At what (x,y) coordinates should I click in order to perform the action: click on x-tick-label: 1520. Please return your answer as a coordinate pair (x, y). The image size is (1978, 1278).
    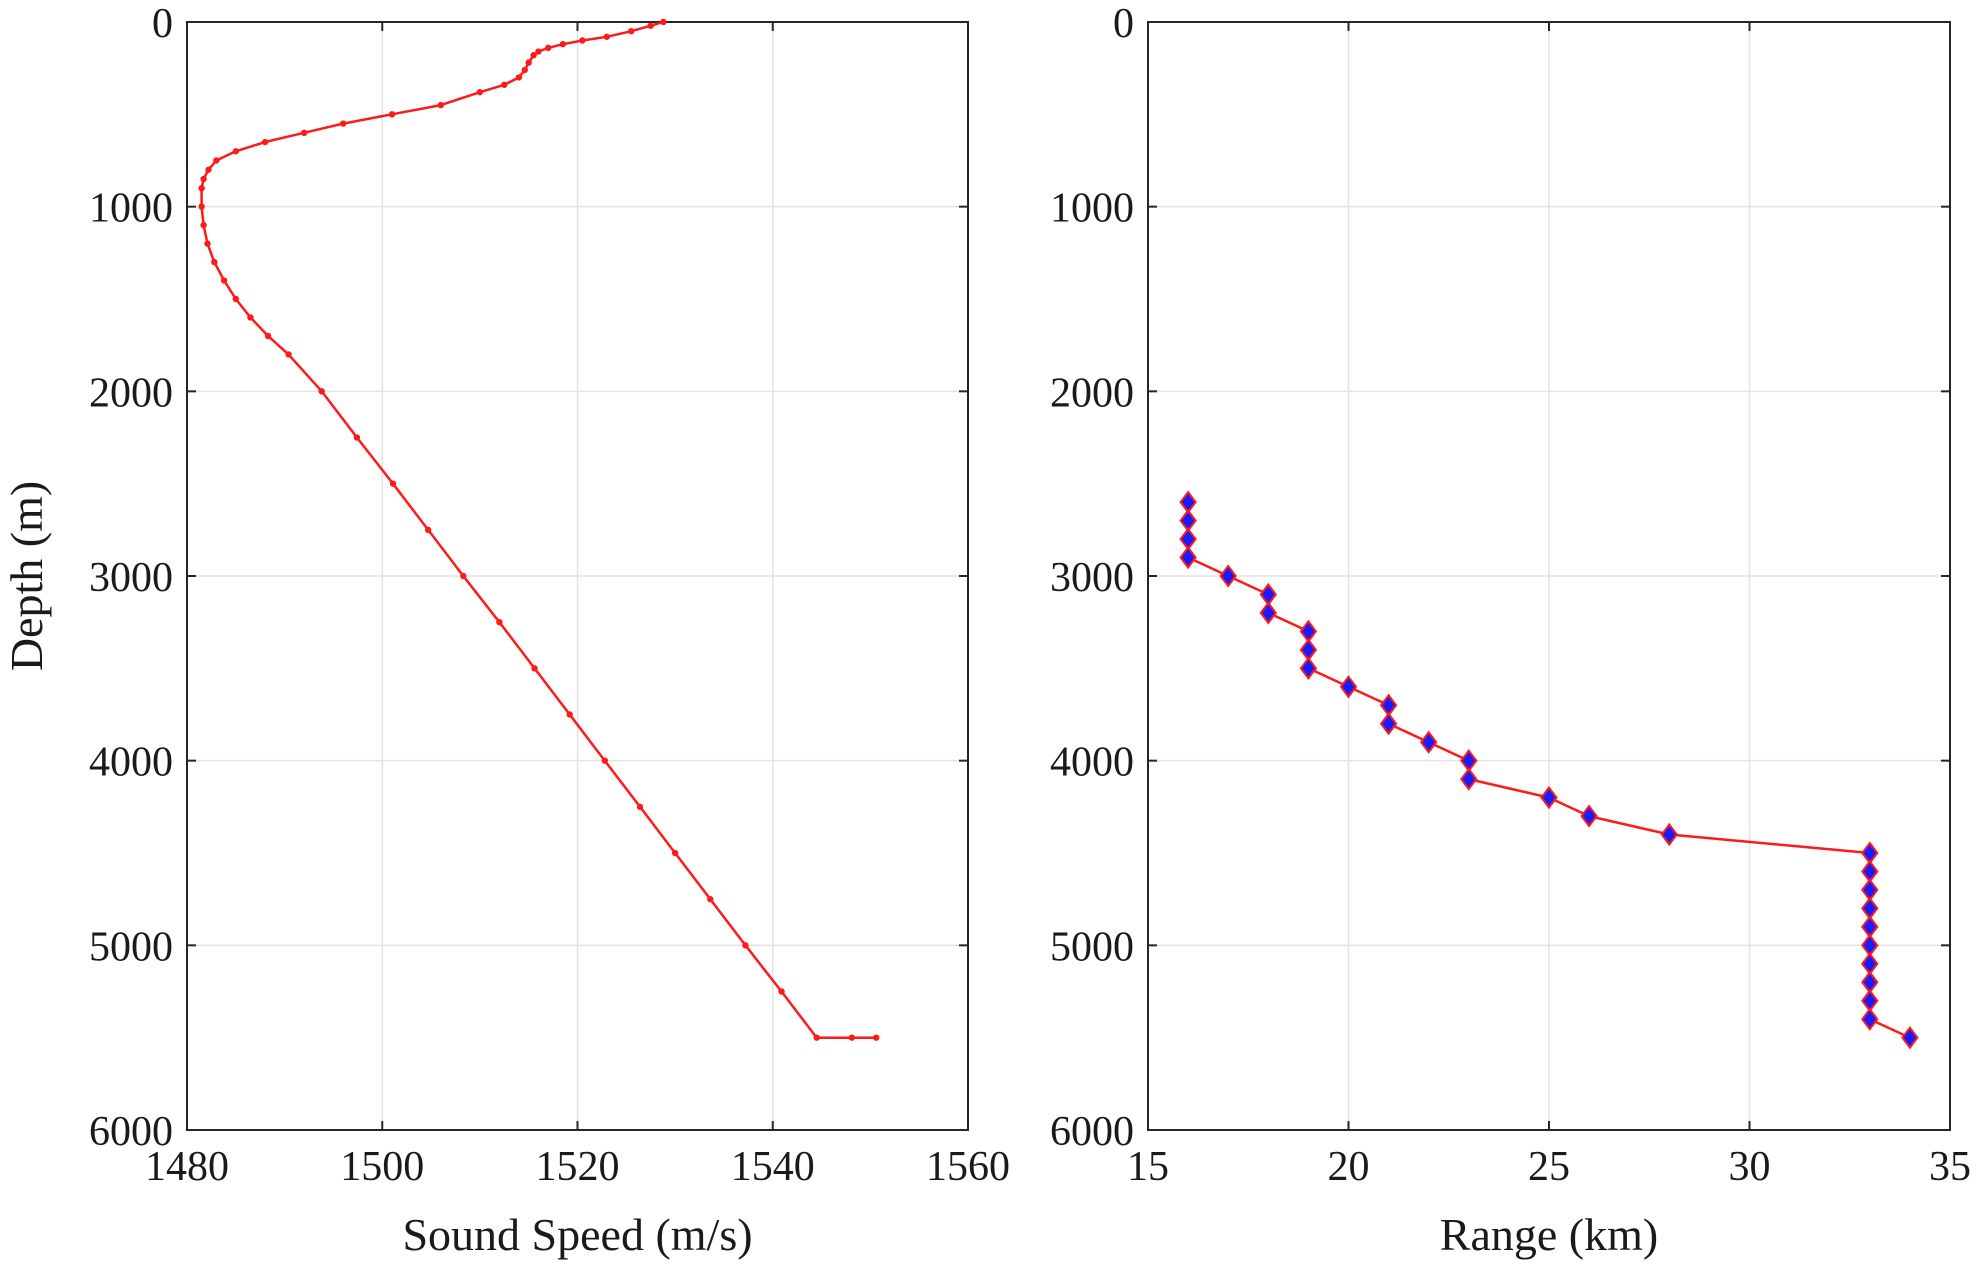
    Looking at the image, I should click on (578, 1167).